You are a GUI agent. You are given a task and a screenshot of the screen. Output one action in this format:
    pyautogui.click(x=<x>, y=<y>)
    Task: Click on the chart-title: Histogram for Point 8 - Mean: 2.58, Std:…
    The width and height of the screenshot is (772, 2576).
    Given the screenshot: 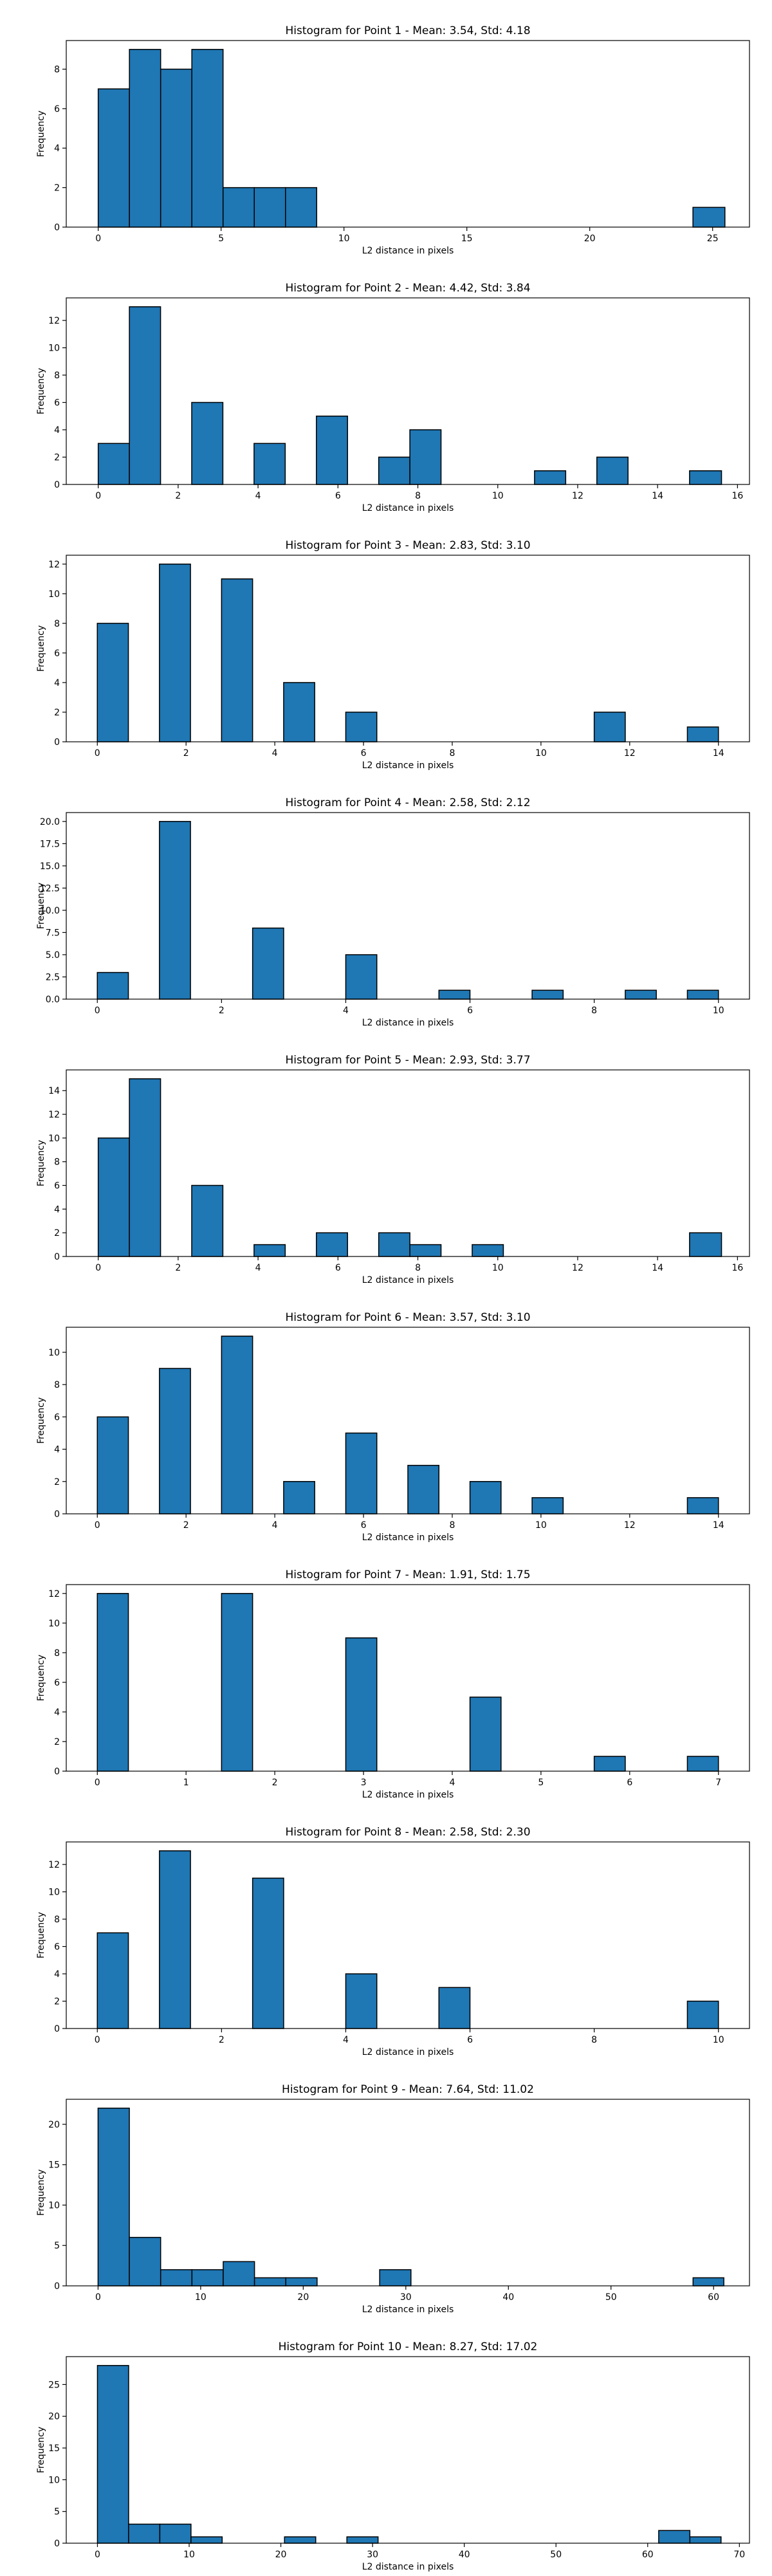 What is the action you would take?
    pyautogui.click(x=407, y=1832)
    